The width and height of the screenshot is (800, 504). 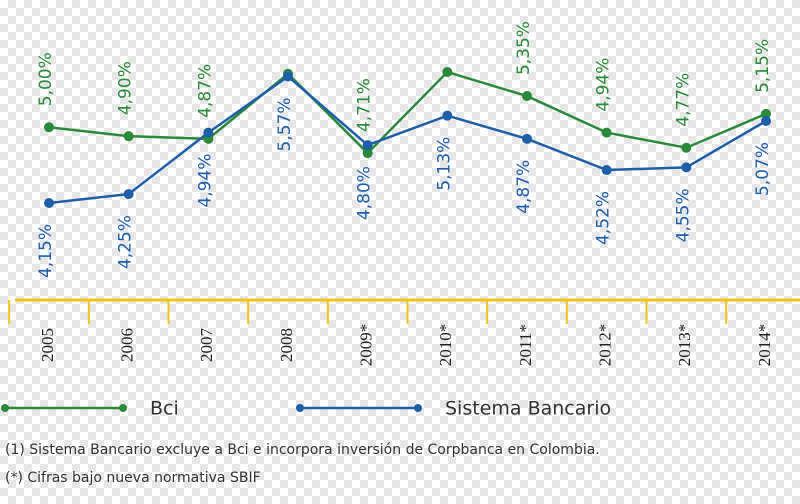 What do you see at coordinates (524, 48) in the screenshot?
I see `data-label: 5,35%` at bounding box center [524, 48].